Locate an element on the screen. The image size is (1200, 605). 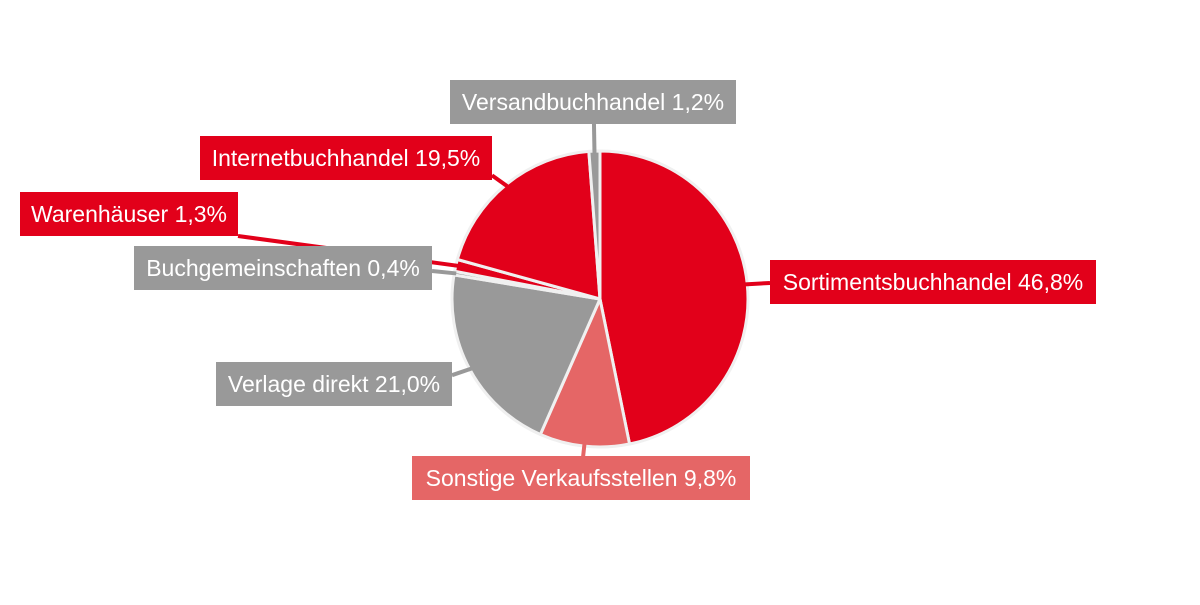
slices-layer is located at coordinates (600, 299).